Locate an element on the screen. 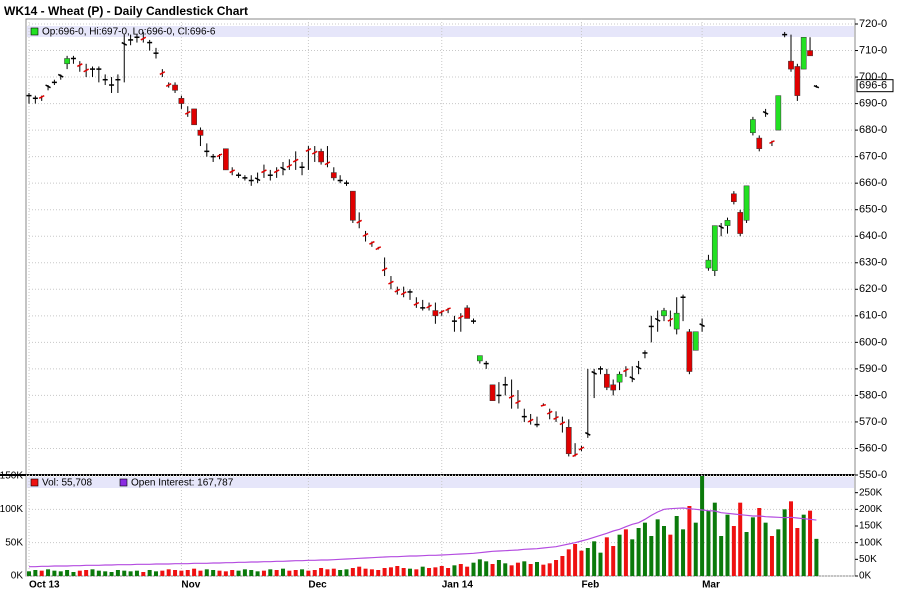 This screenshot has width=909, height=604. legend-band is located at coordinates (440, 482).